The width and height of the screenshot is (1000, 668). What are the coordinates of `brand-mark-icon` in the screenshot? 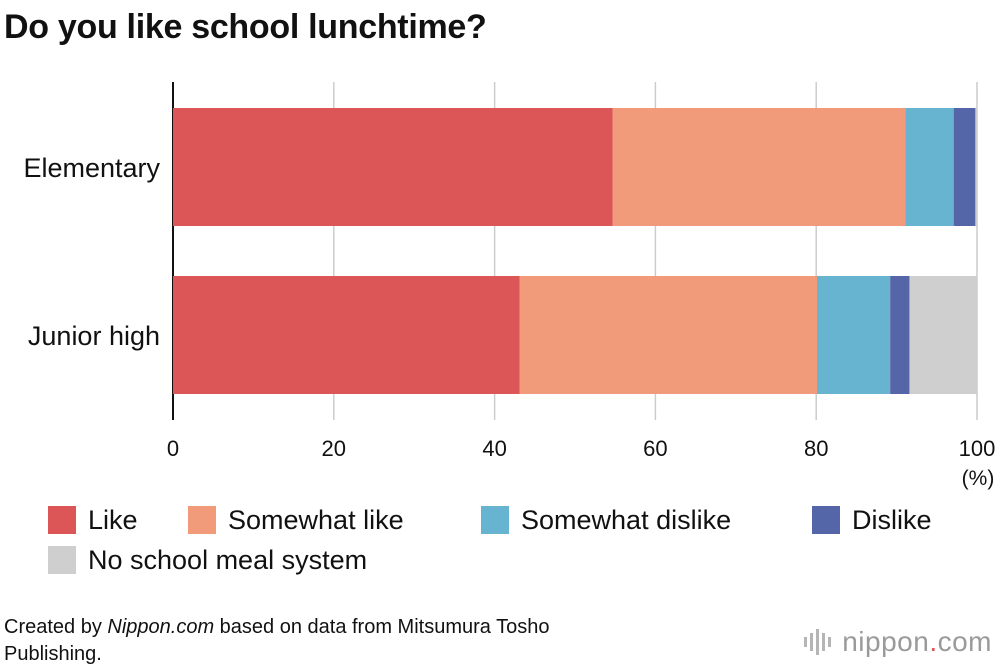 It's located at (819, 642).